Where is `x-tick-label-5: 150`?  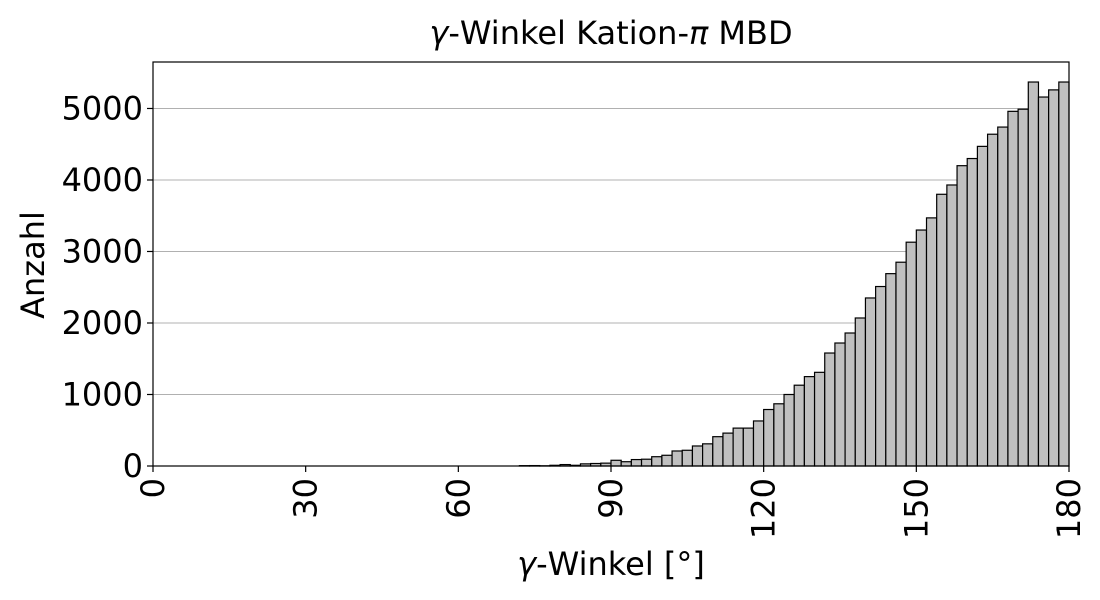 x-tick-label-5: 150 is located at coordinates (916, 508).